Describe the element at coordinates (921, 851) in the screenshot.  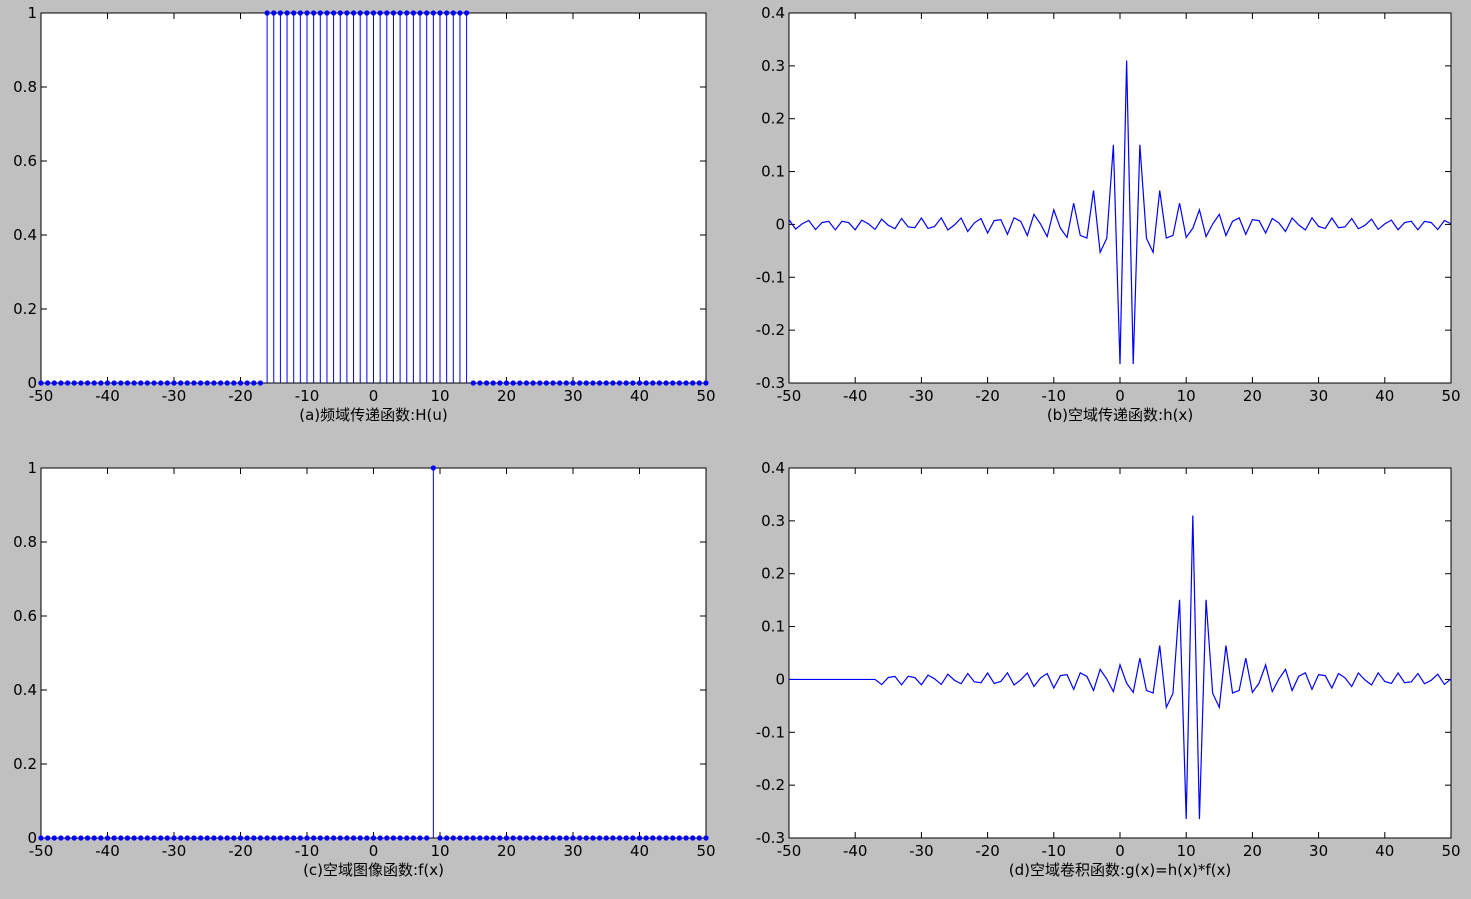
I see `x-tick-label-d: -30` at that location.